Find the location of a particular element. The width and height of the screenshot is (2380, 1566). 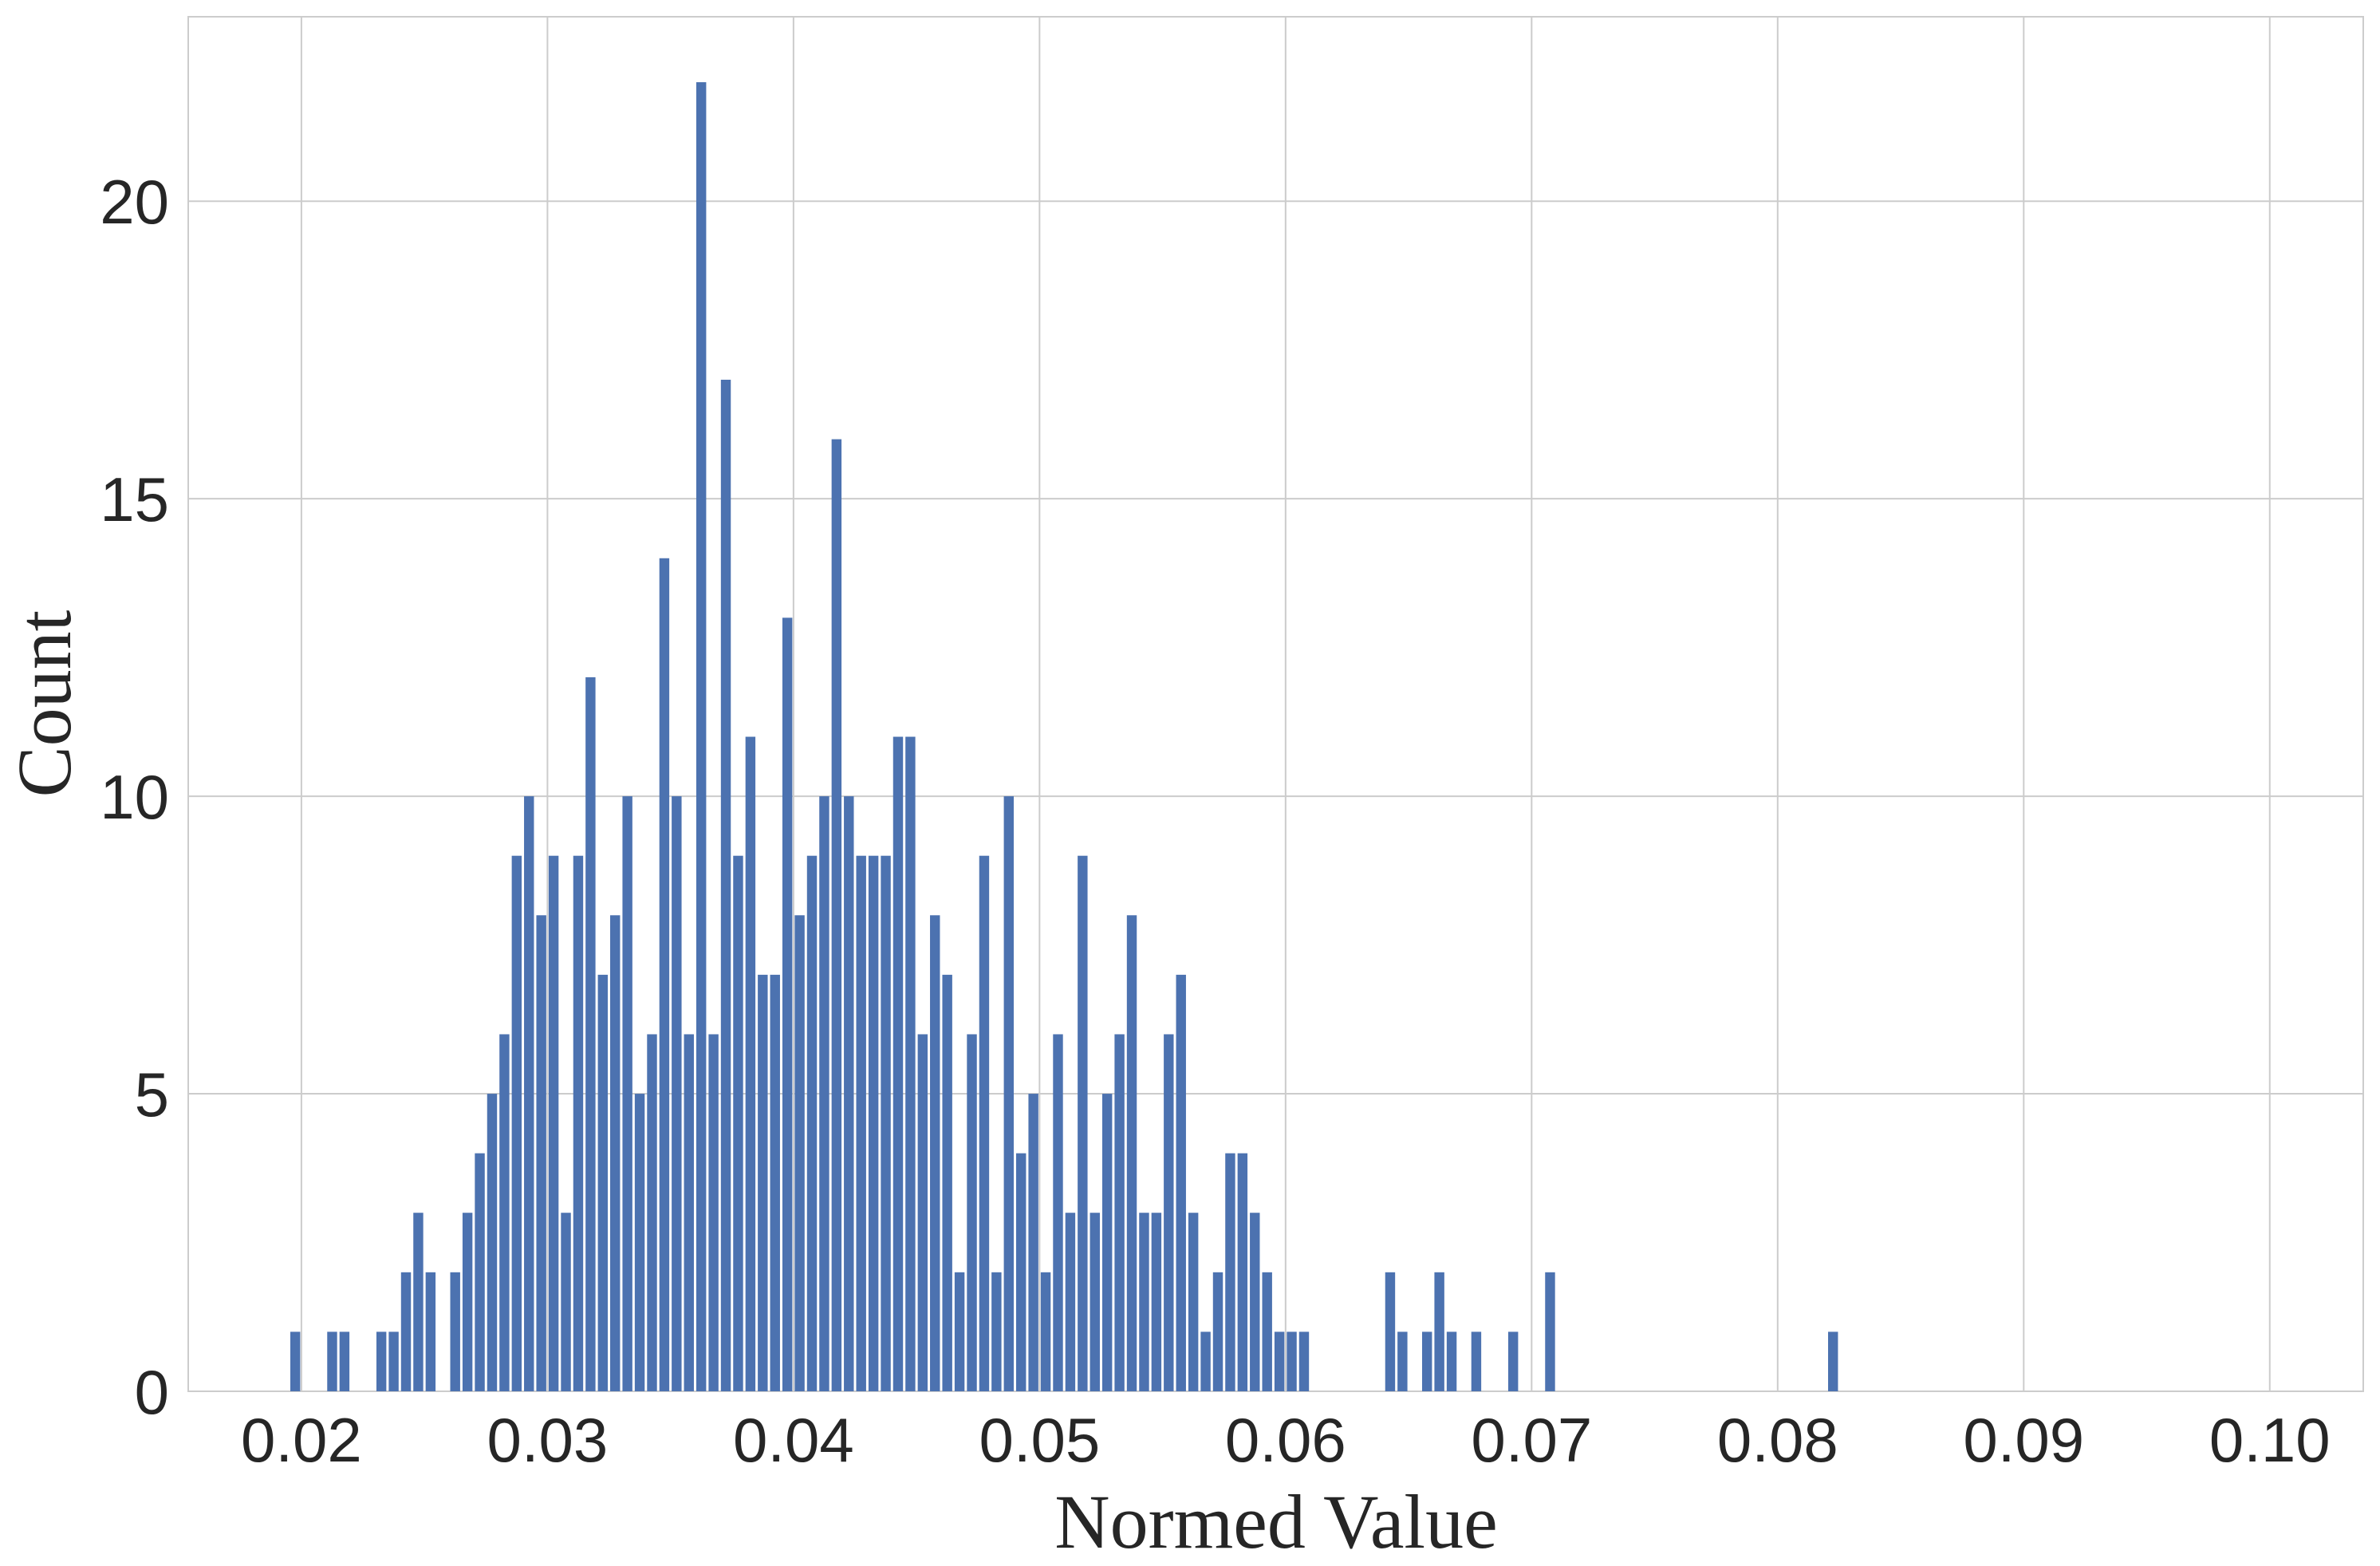

x-axis-title: Normed Value is located at coordinates (1275, 1521).